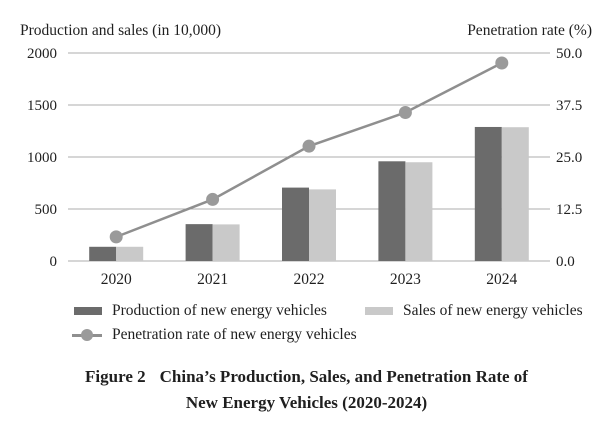 The width and height of the screenshot is (613, 427). What do you see at coordinates (501, 279) in the screenshot?
I see `x-axis-year-label: 2024` at bounding box center [501, 279].